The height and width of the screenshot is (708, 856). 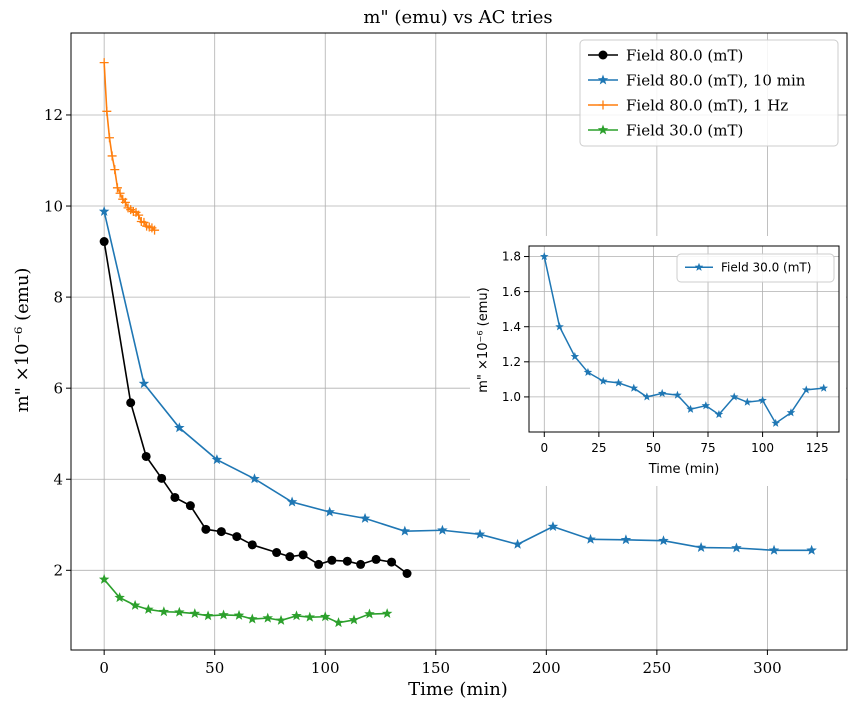 I want to click on y-tick-label: 2, so click(x=58, y=571).